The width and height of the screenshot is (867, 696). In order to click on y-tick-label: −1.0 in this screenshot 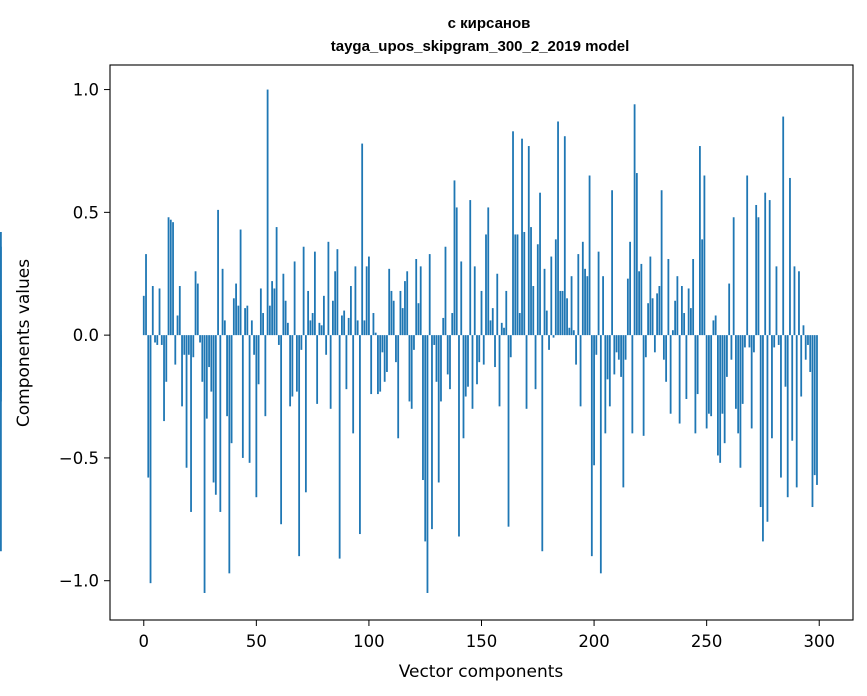, I will do `click(79, 581)`.